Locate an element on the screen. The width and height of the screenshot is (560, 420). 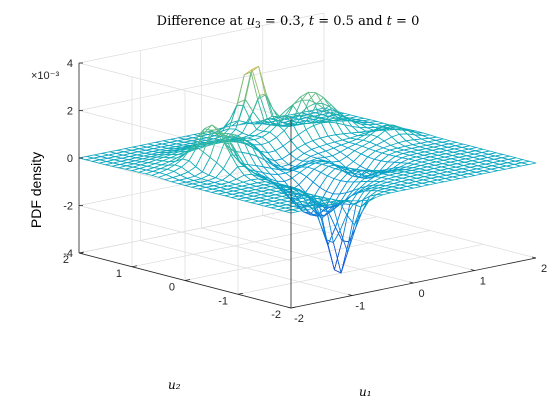
y-axis-label: u₂ is located at coordinates (174, 385).